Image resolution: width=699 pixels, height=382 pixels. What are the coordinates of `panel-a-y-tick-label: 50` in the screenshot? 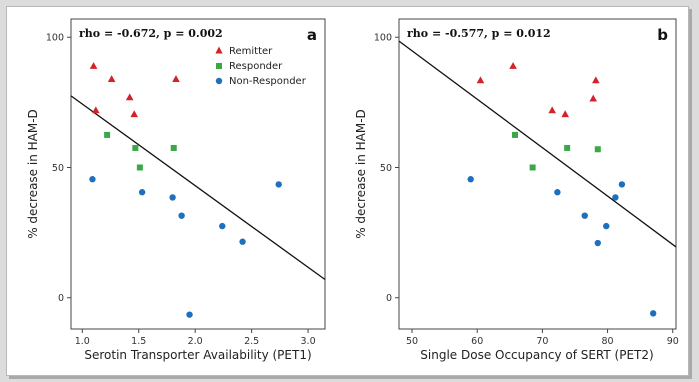 It's located at (58, 168).